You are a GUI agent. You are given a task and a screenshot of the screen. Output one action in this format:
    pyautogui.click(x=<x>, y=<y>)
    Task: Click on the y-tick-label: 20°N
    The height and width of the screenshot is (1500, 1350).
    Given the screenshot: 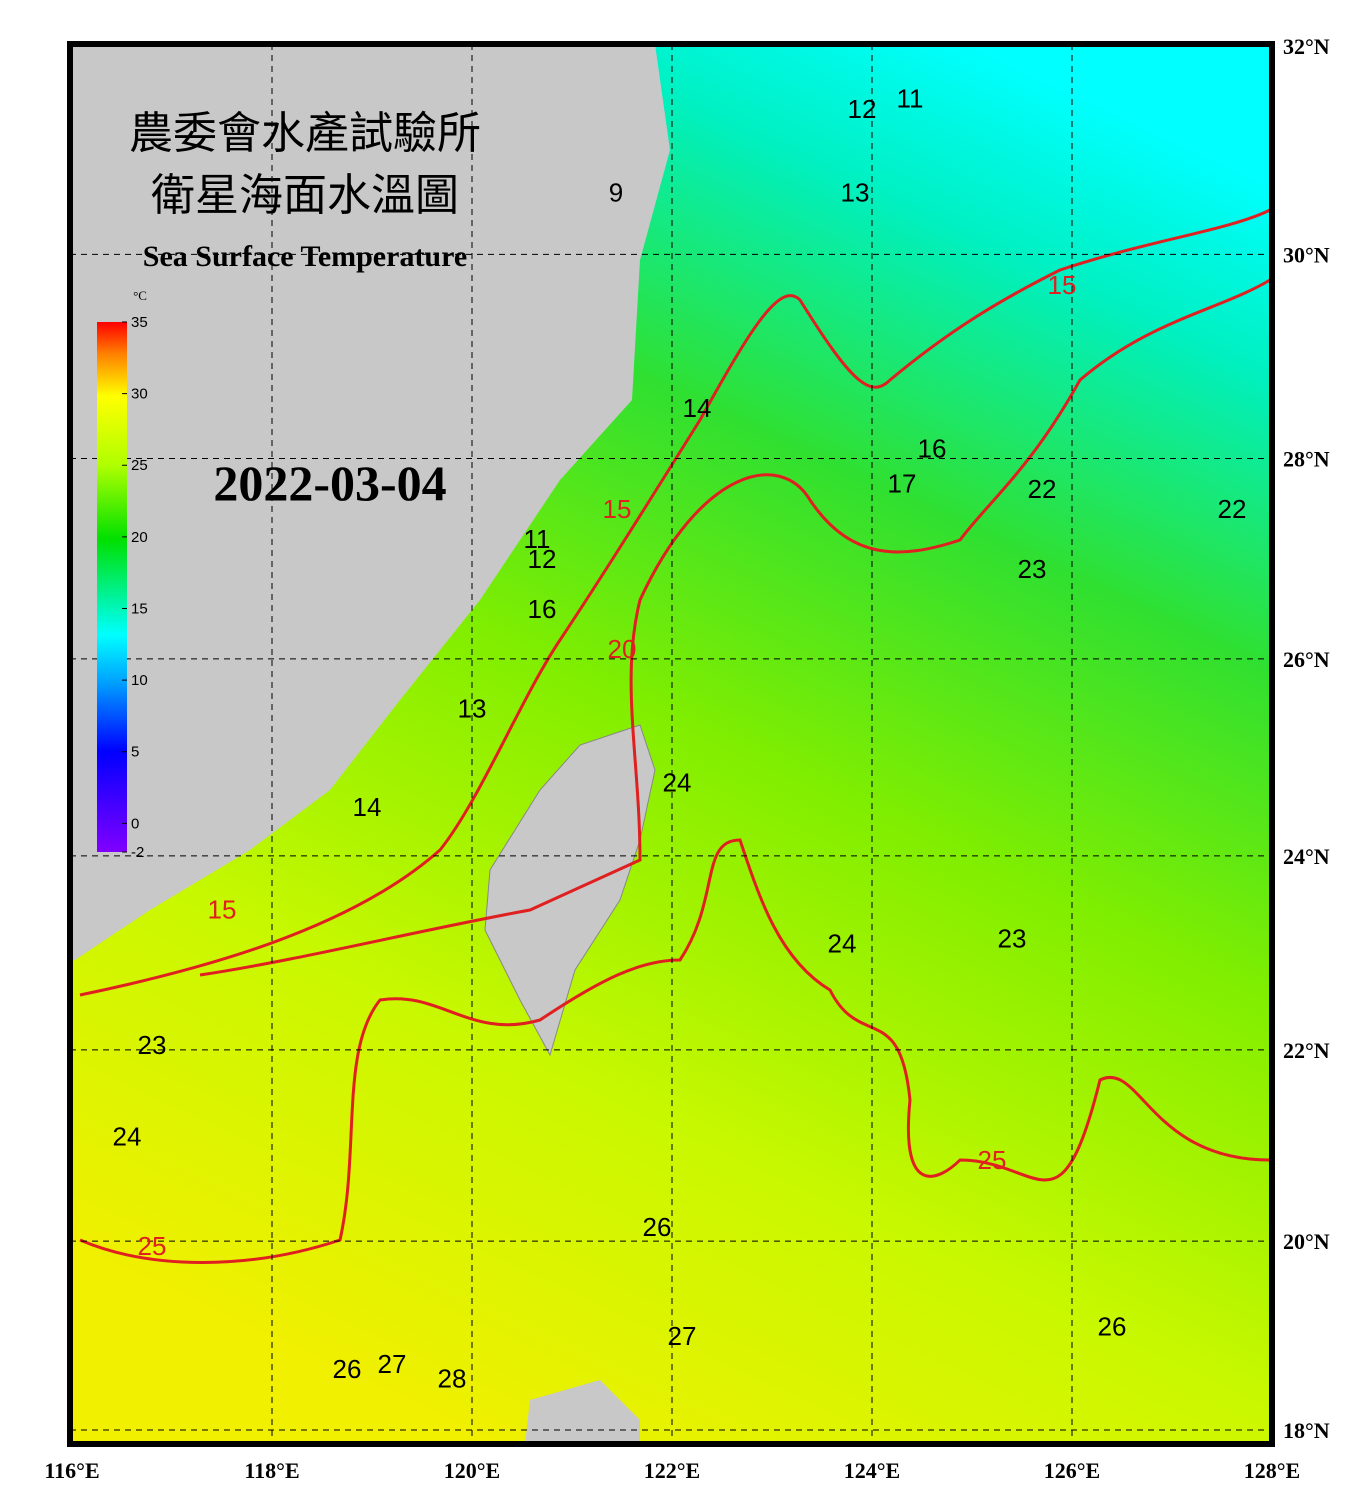 What is the action you would take?
    pyautogui.click(x=1306, y=1241)
    